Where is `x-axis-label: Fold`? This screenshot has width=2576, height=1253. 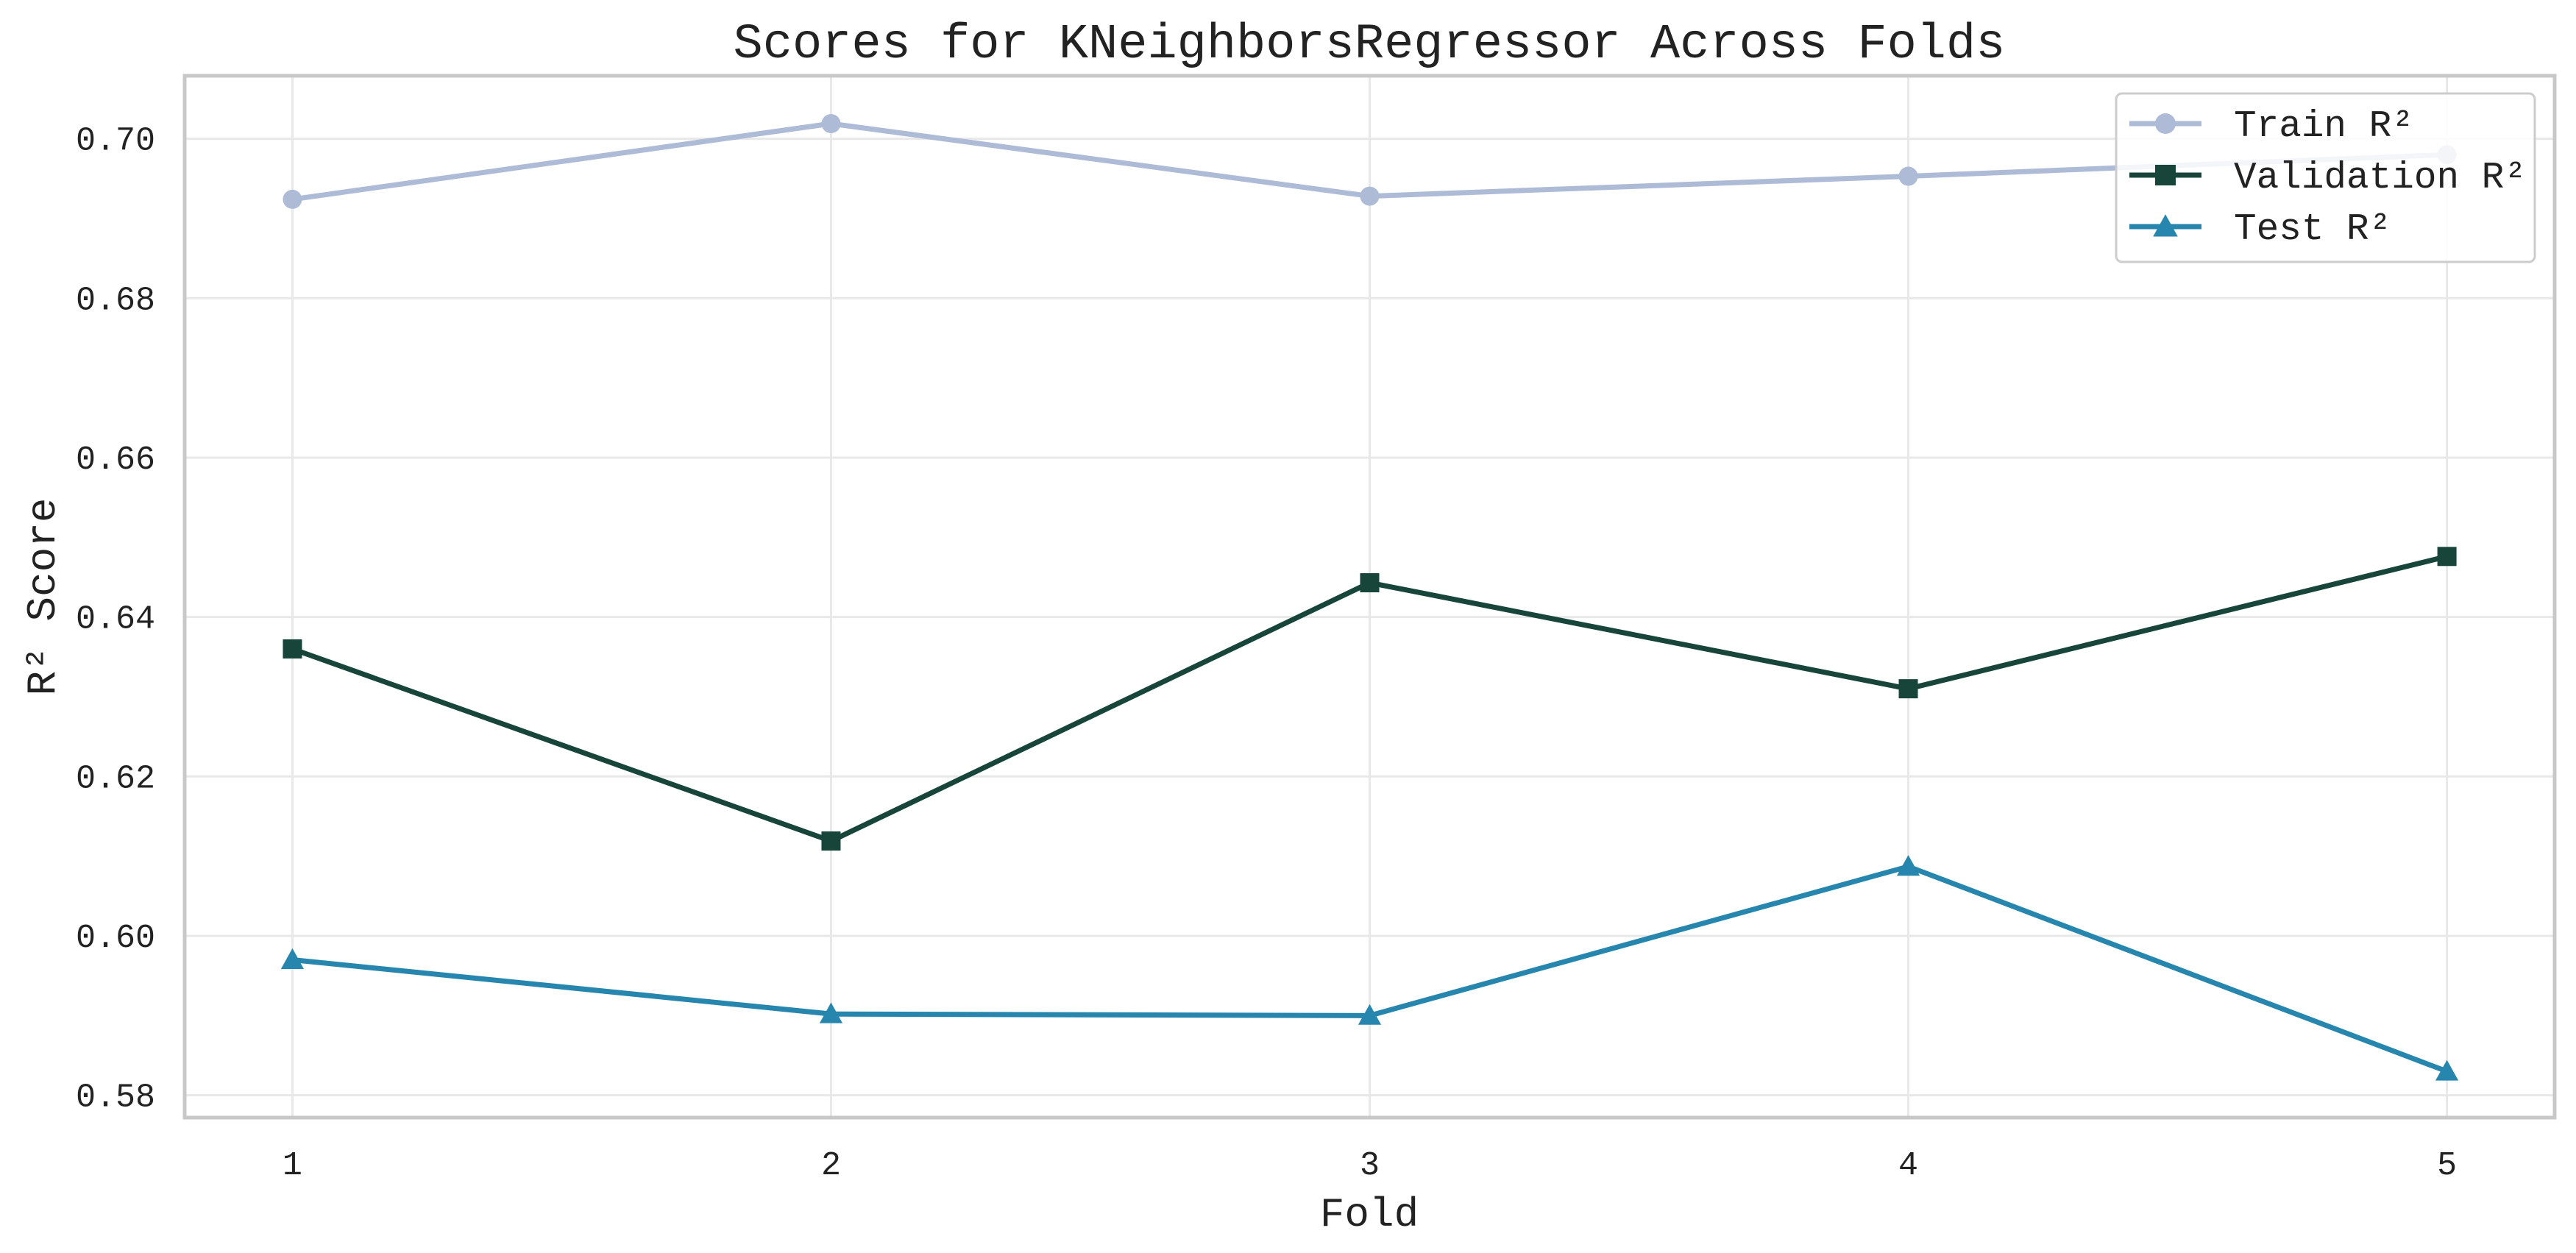 x-axis-label: Fold is located at coordinates (1369, 1214).